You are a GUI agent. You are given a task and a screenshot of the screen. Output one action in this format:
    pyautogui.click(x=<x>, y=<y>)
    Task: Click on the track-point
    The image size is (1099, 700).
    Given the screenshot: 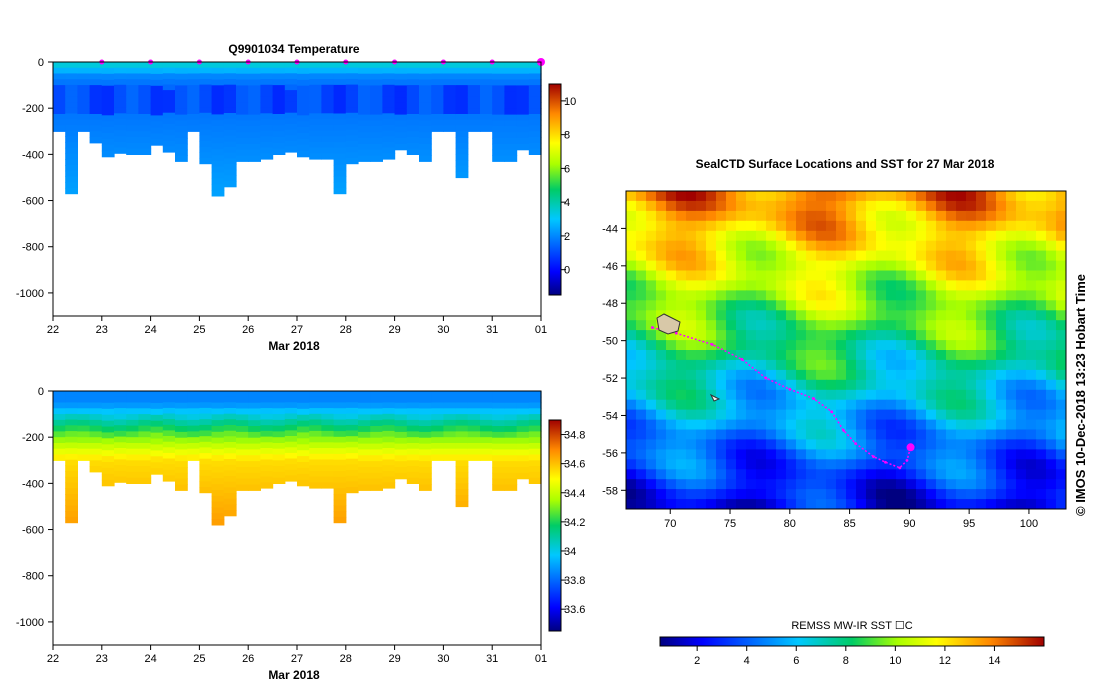 What is the action you would take?
    pyautogui.click(x=652, y=327)
    